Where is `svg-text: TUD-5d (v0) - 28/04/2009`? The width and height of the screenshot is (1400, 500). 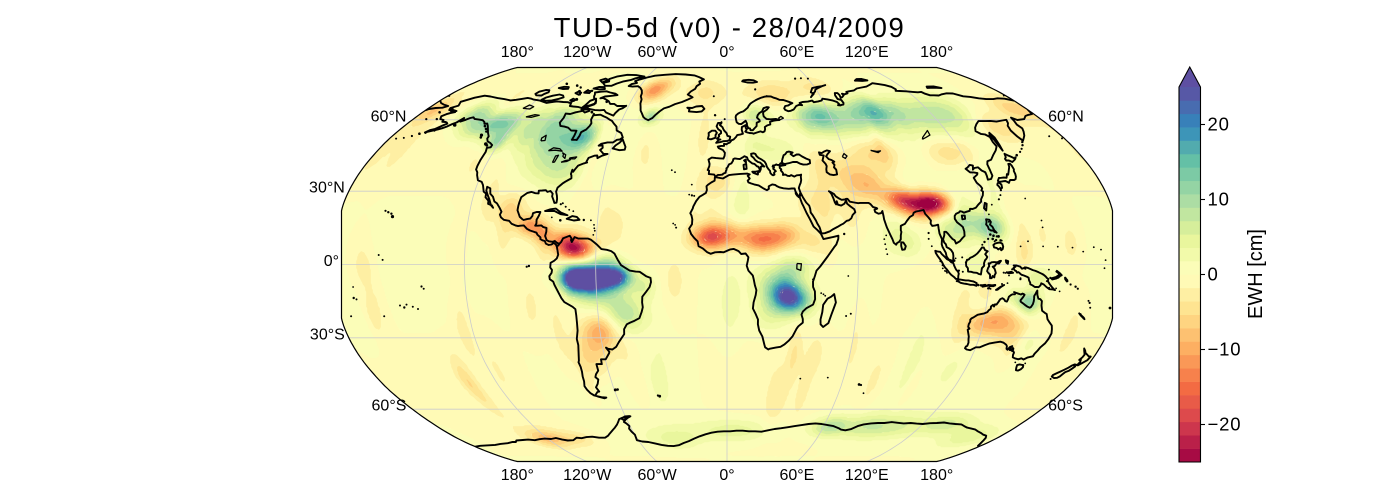
svg-text: TUD-5d (v0) - 28/04/2009 is located at coordinates (730, 27).